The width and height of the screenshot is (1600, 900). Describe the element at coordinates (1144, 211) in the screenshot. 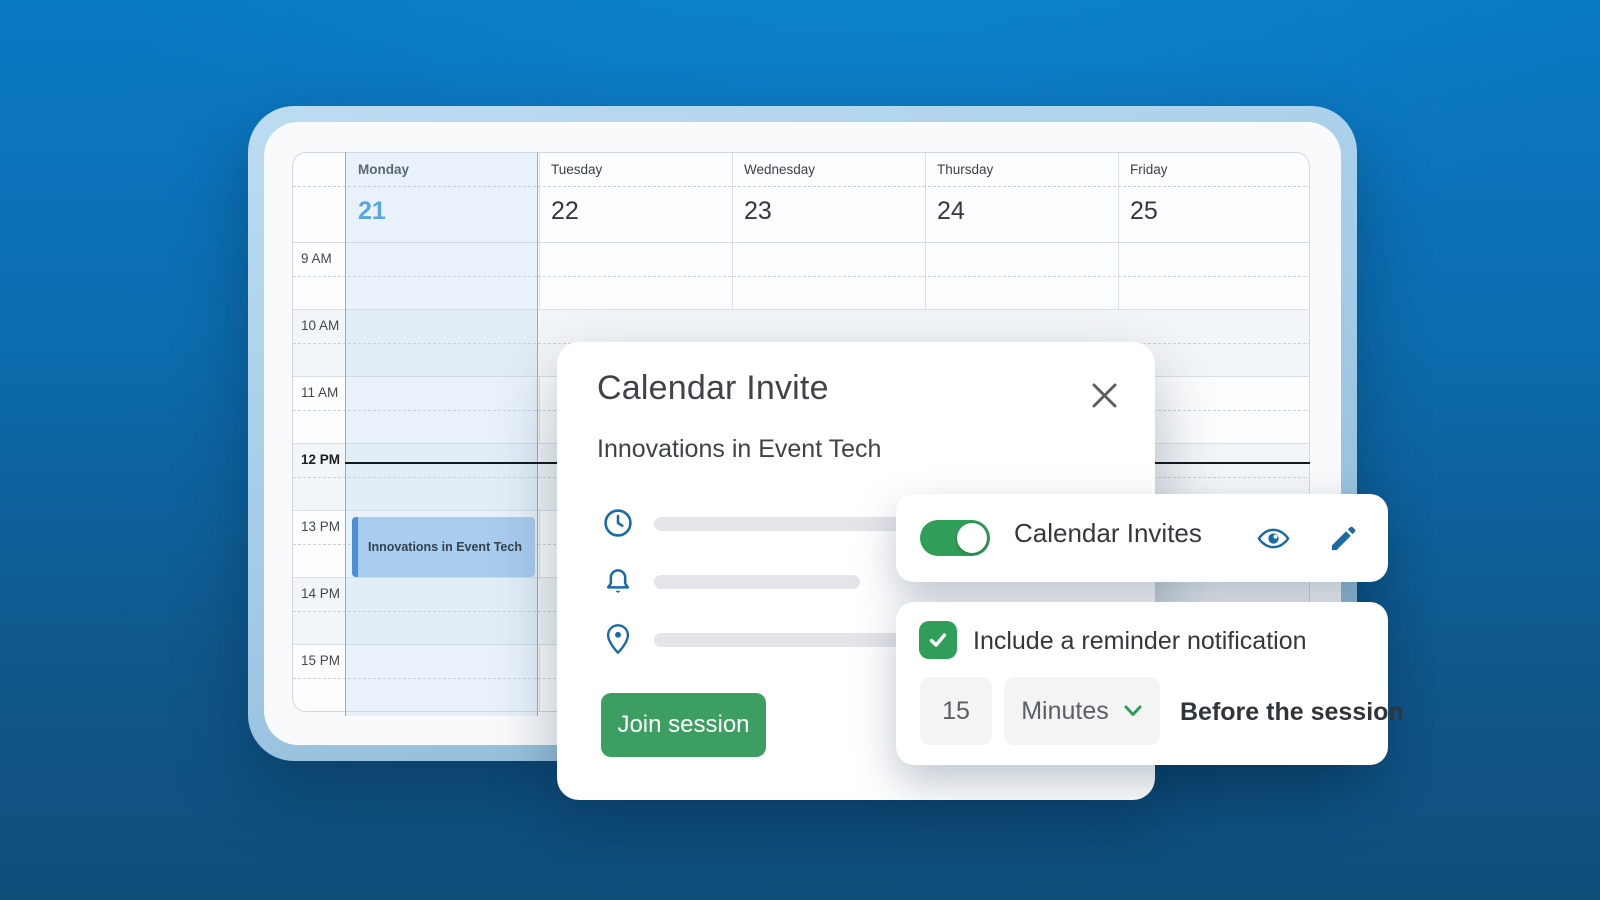

I see `date-friday: 25` at that location.